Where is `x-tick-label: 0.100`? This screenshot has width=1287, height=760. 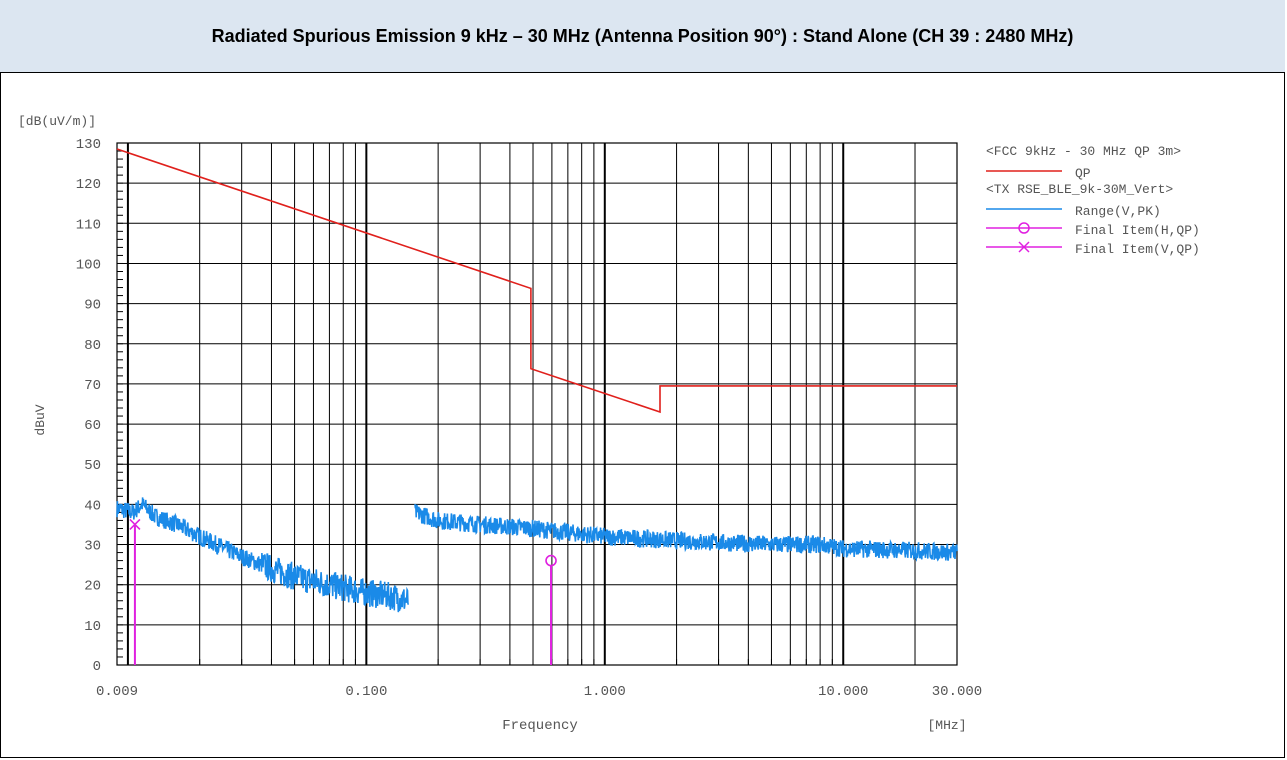
x-tick-label: 0.100 is located at coordinates (366, 692).